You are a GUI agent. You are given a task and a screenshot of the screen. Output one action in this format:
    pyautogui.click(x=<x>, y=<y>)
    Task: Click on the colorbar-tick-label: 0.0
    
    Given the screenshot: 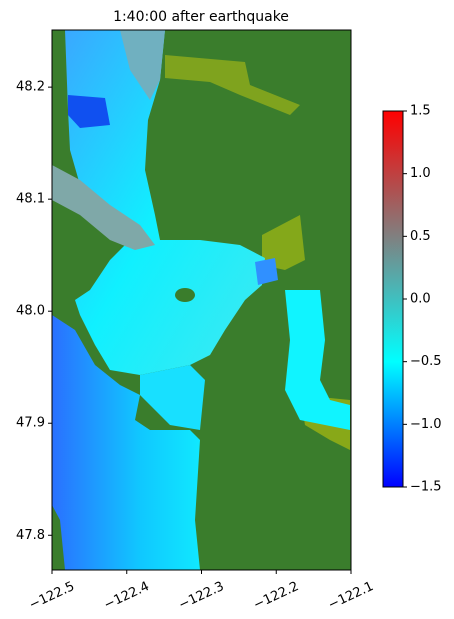 What is the action you would take?
    pyautogui.click(x=420, y=299)
    